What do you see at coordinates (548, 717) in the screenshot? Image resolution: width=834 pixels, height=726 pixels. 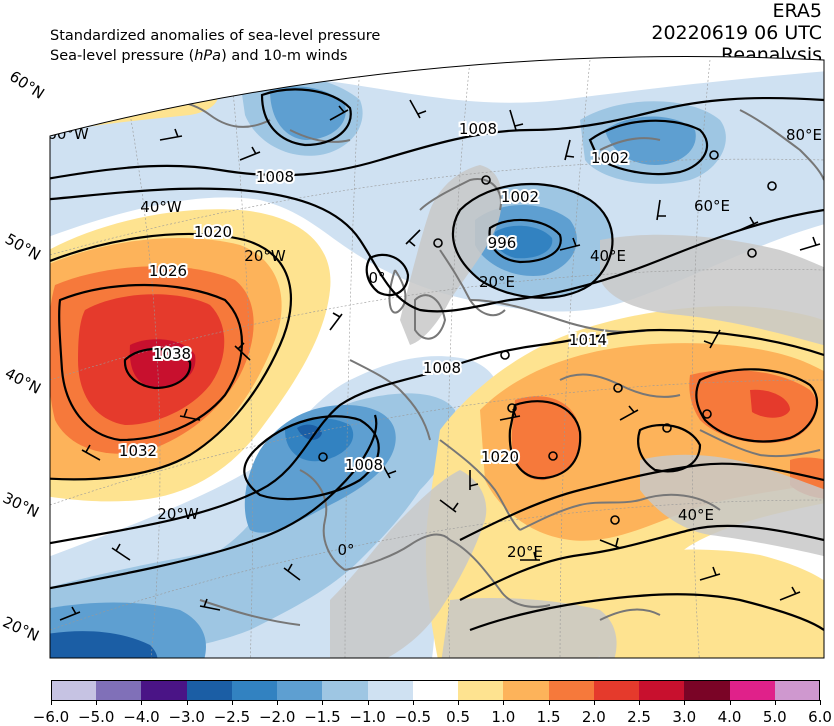 I see `colorbar-tick-label: 1.5` at bounding box center [548, 717].